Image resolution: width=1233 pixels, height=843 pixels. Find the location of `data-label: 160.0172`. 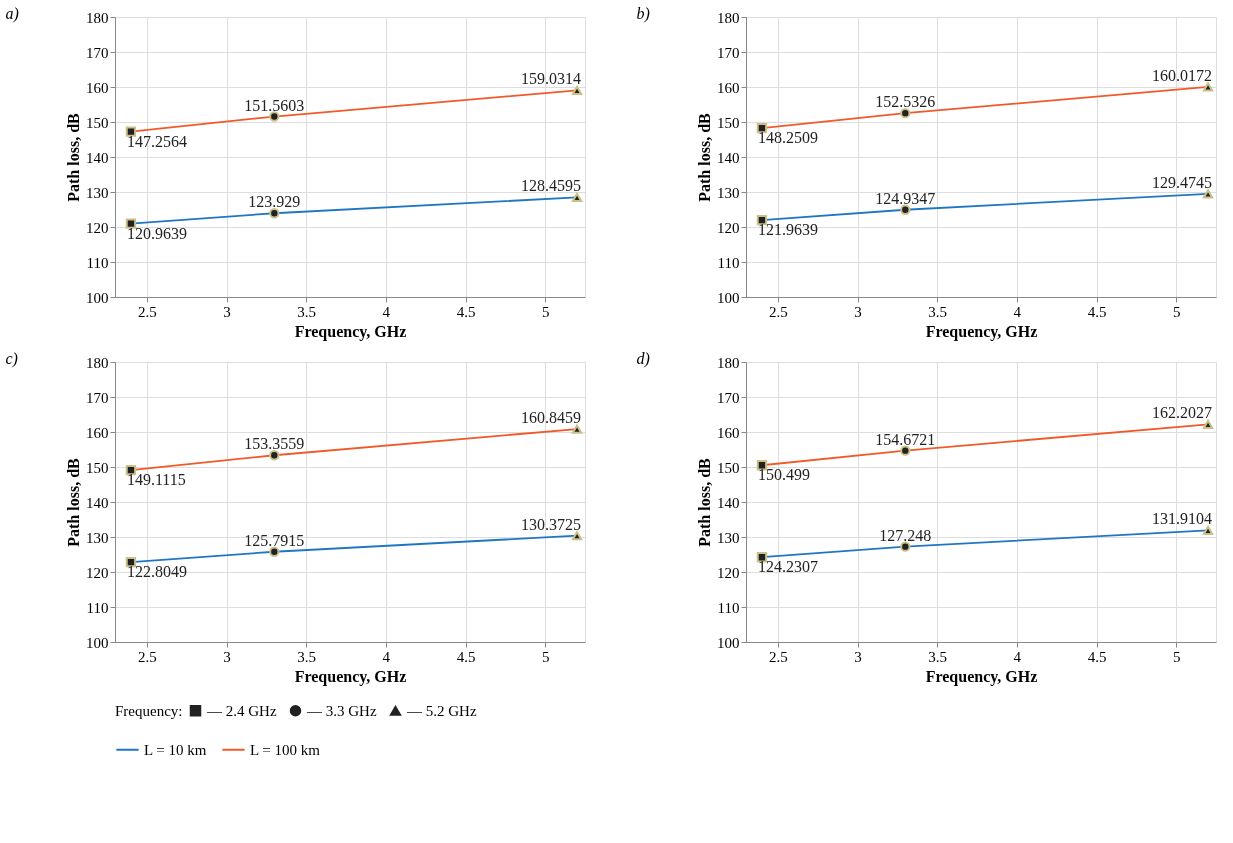

data-label: 160.0172 is located at coordinates (1182, 75).